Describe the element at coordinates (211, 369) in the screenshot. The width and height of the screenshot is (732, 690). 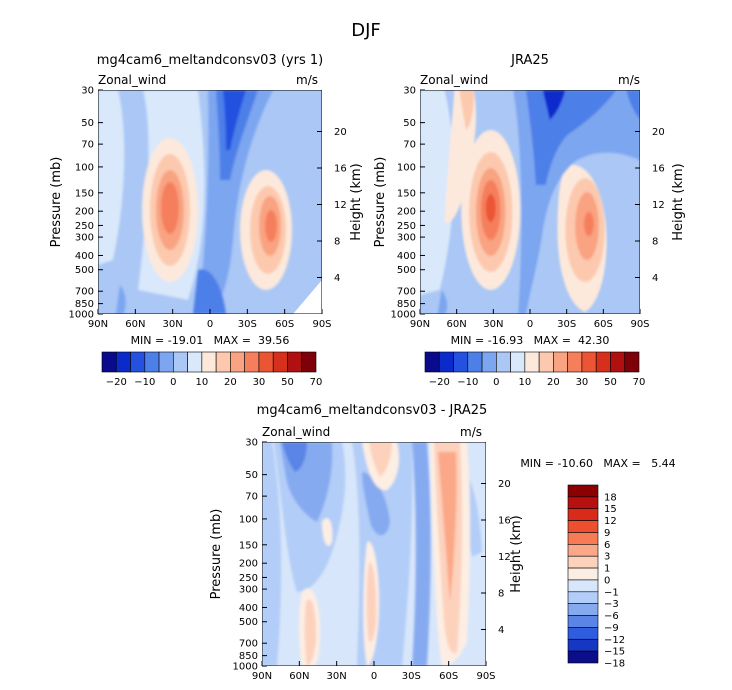
I see `panel-model-colorbar: −20 −10 0 10 20 30 50 70` at that location.